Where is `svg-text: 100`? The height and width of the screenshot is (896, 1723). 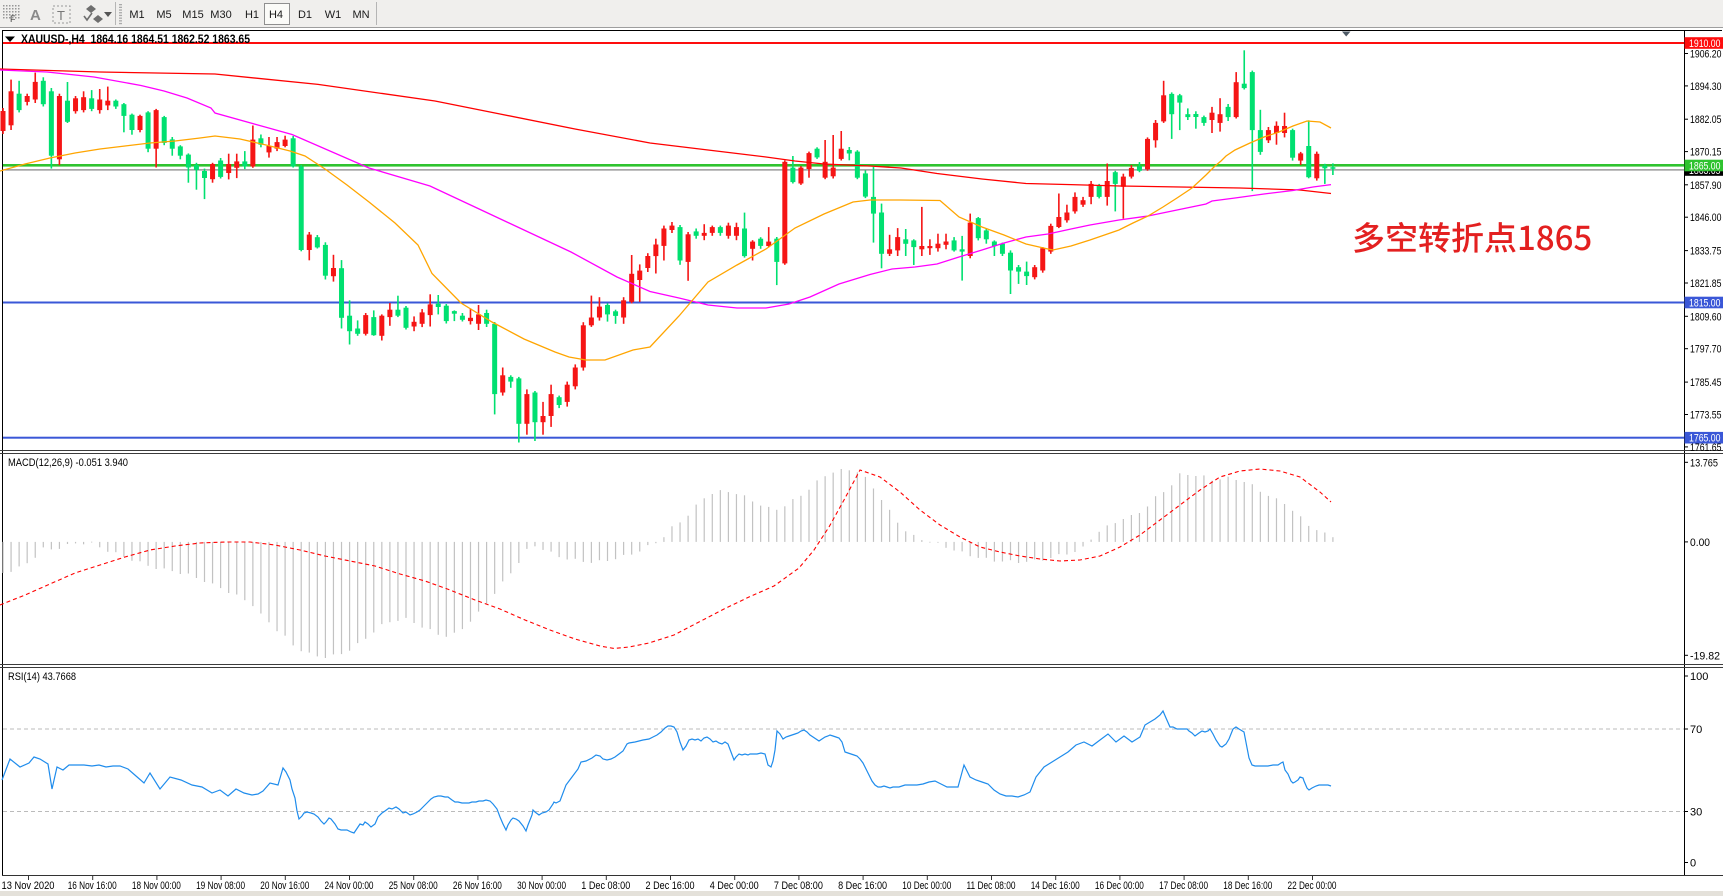 svg-text: 100 is located at coordinates (1699, 677).